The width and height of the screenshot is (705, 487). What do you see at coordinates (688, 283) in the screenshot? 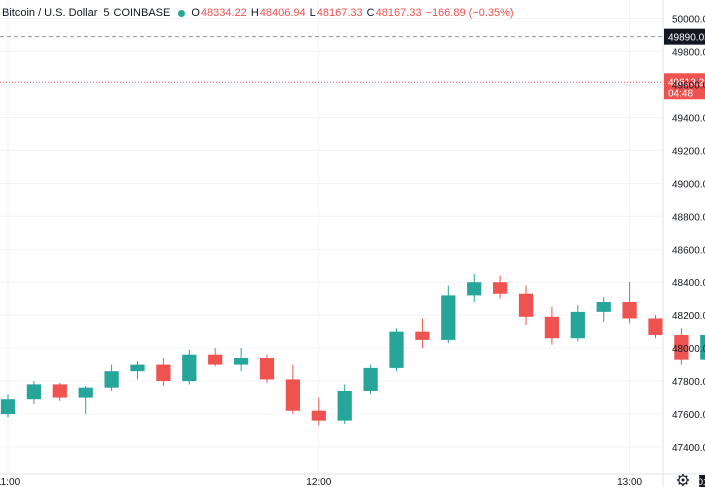
I see `y-tick-label: 48400.00` at bounding box center [688, 283].